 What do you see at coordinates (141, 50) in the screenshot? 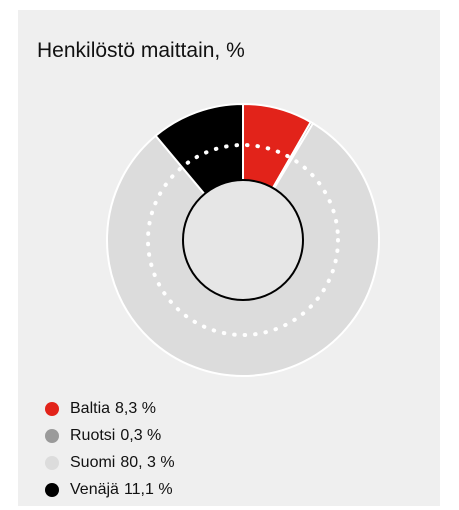
I see `chart-title: Henkilöstö maittain, %` at bounding box center [141, 50].